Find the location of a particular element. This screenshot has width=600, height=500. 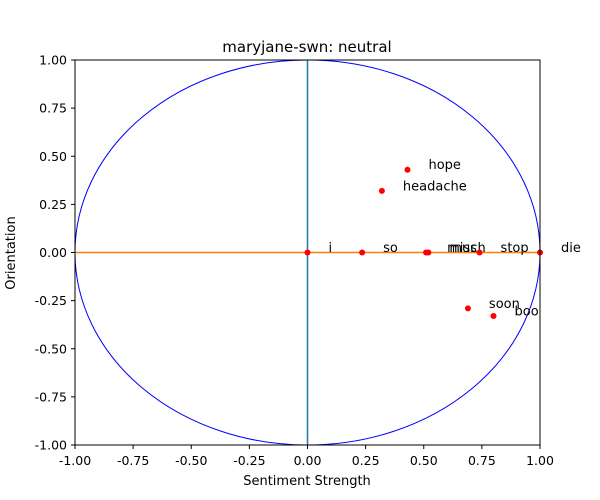

y-axis: -1.00 -0.75 -0.50 -0.25 0.00 0.25 0.50 0.75 1.00 is located at coordinates (55, 253).